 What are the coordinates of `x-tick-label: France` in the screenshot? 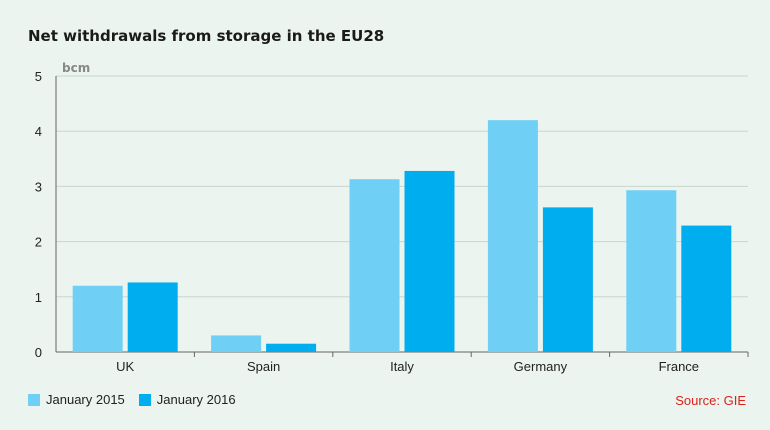 It's located at (679, 366).